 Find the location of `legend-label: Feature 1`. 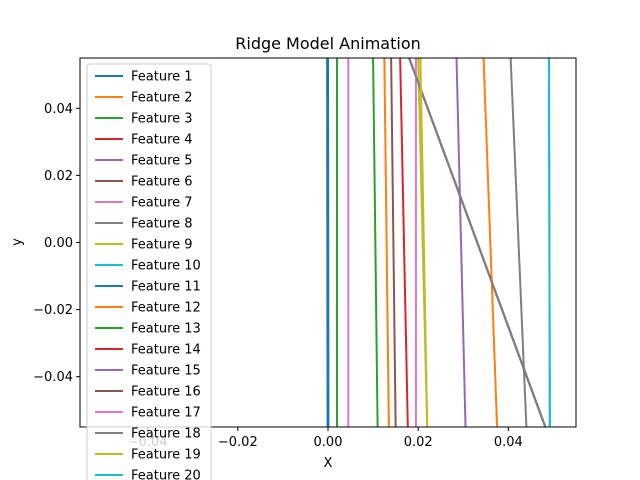

legend-label: Feature 1 is located at coordinates (162, 77).